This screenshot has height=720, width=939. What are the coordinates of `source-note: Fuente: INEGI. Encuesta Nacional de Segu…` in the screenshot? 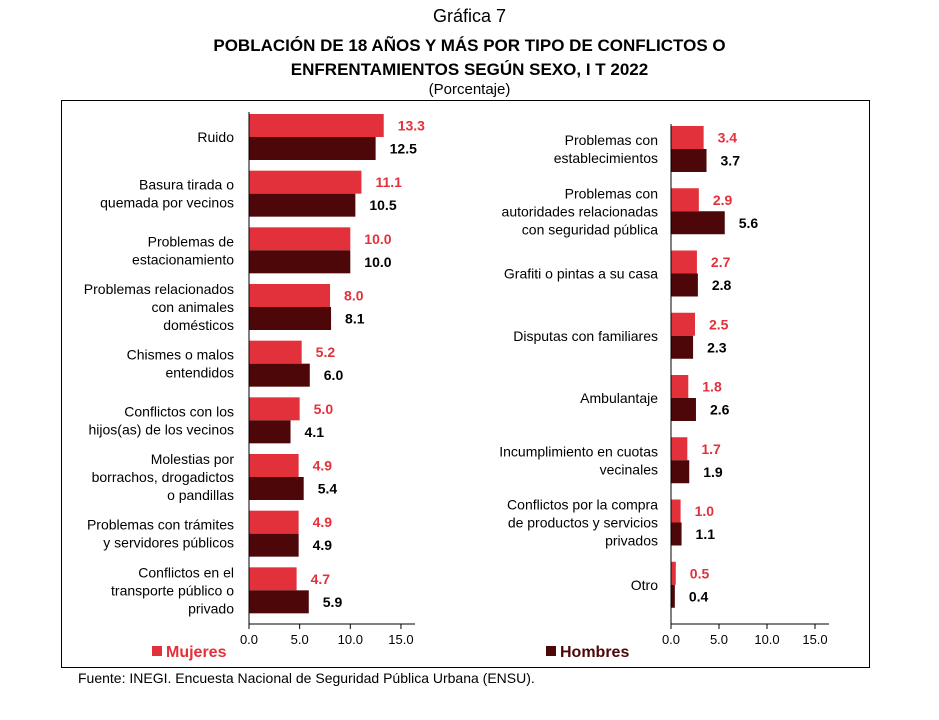 It's located at (306, 678).